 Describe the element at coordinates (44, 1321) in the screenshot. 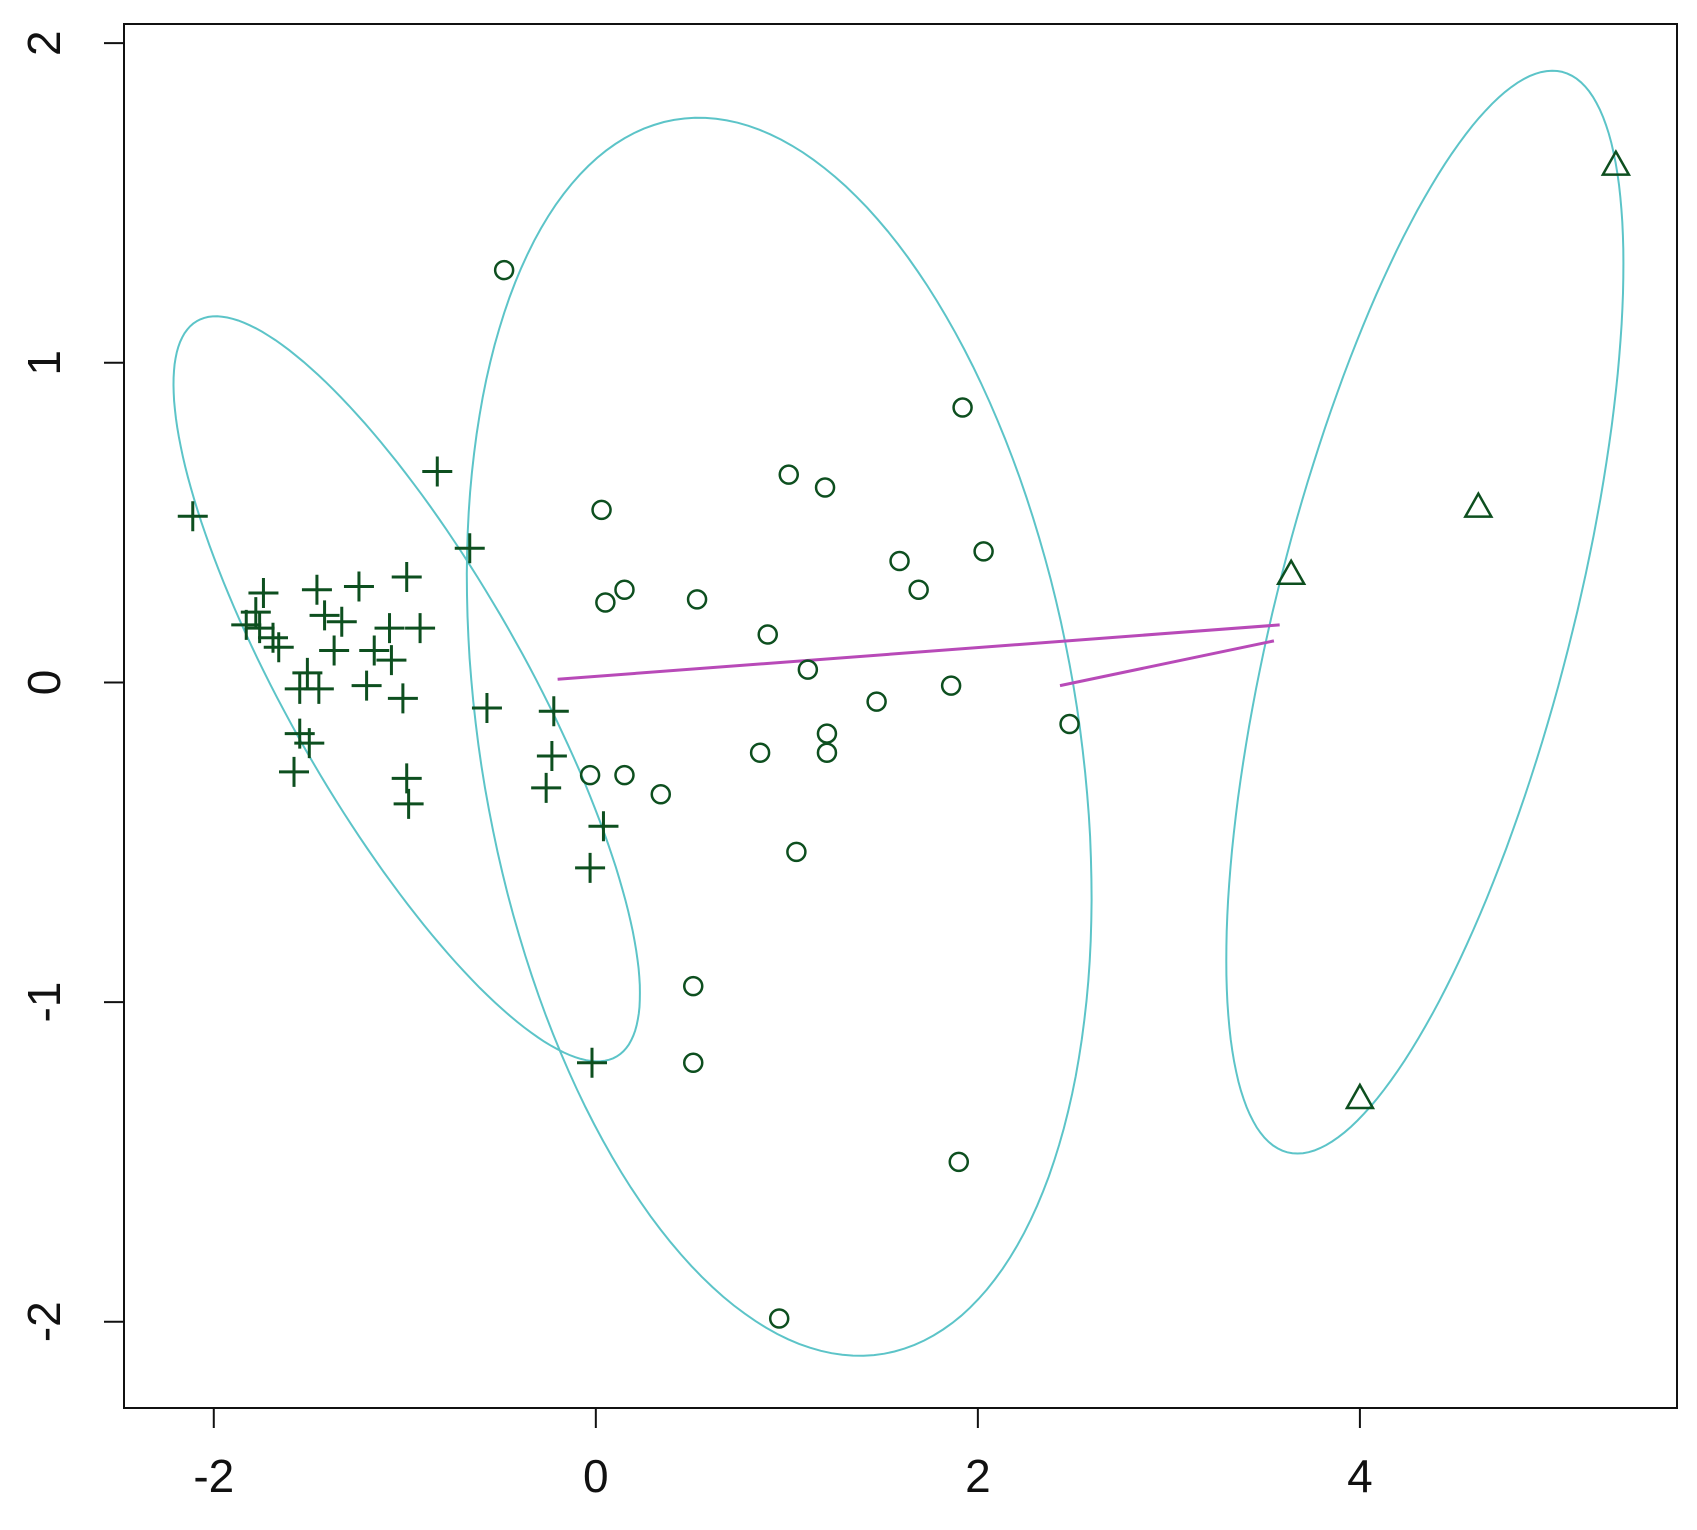

I see `y-tick-label: -2` at that location.